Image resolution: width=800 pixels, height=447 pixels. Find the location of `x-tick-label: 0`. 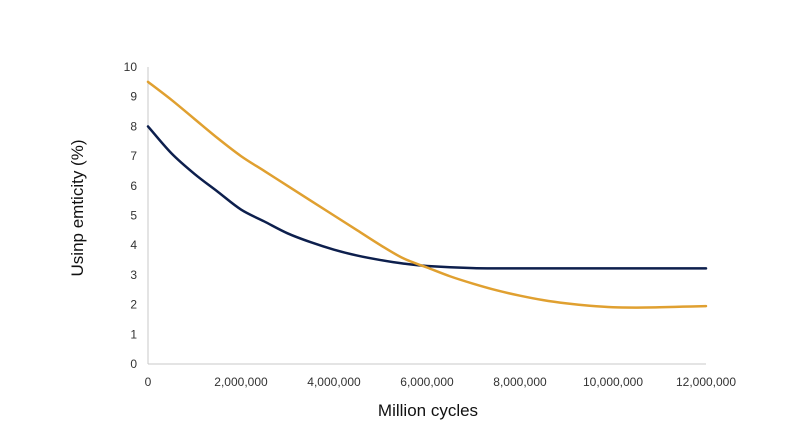

x-tick-label: 0 is located at coordinates (148, 382).